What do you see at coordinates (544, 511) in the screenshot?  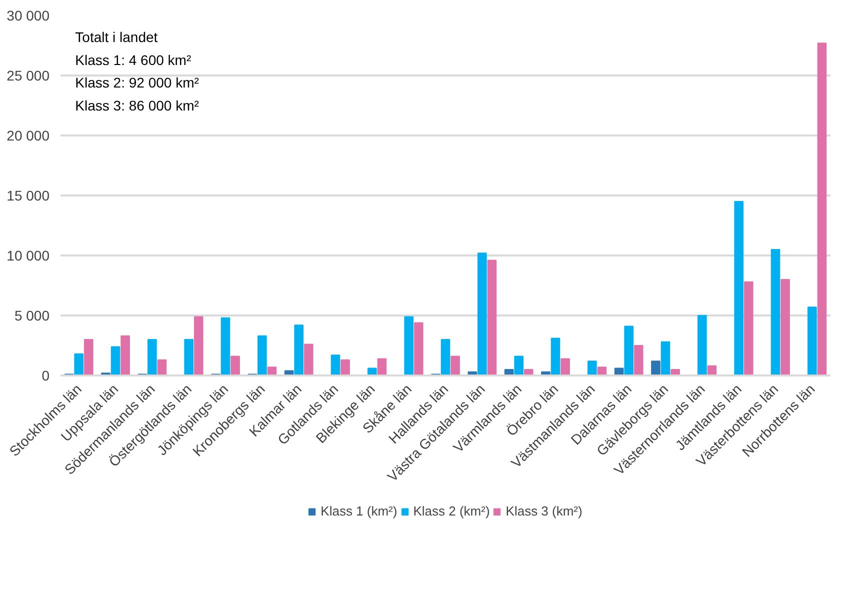 I see `legend-label: Klass 3 (km²)` at bounding box center [544, 511].